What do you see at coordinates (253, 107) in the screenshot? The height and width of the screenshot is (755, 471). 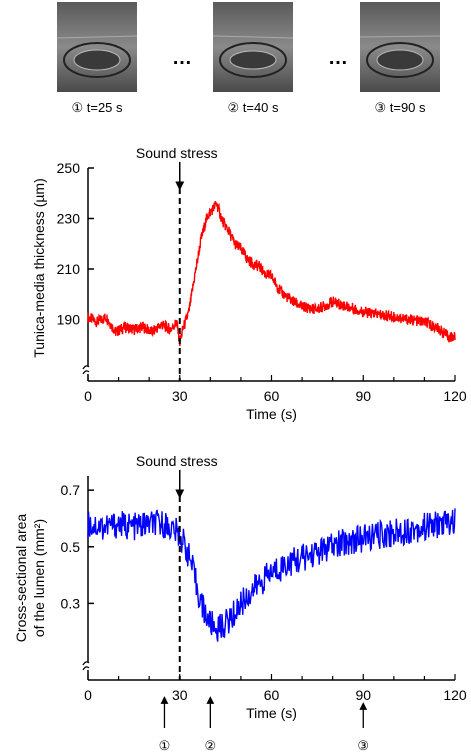 I see `thumbnail-2-label: ② t=40 s` at bounding box center [253, 107].